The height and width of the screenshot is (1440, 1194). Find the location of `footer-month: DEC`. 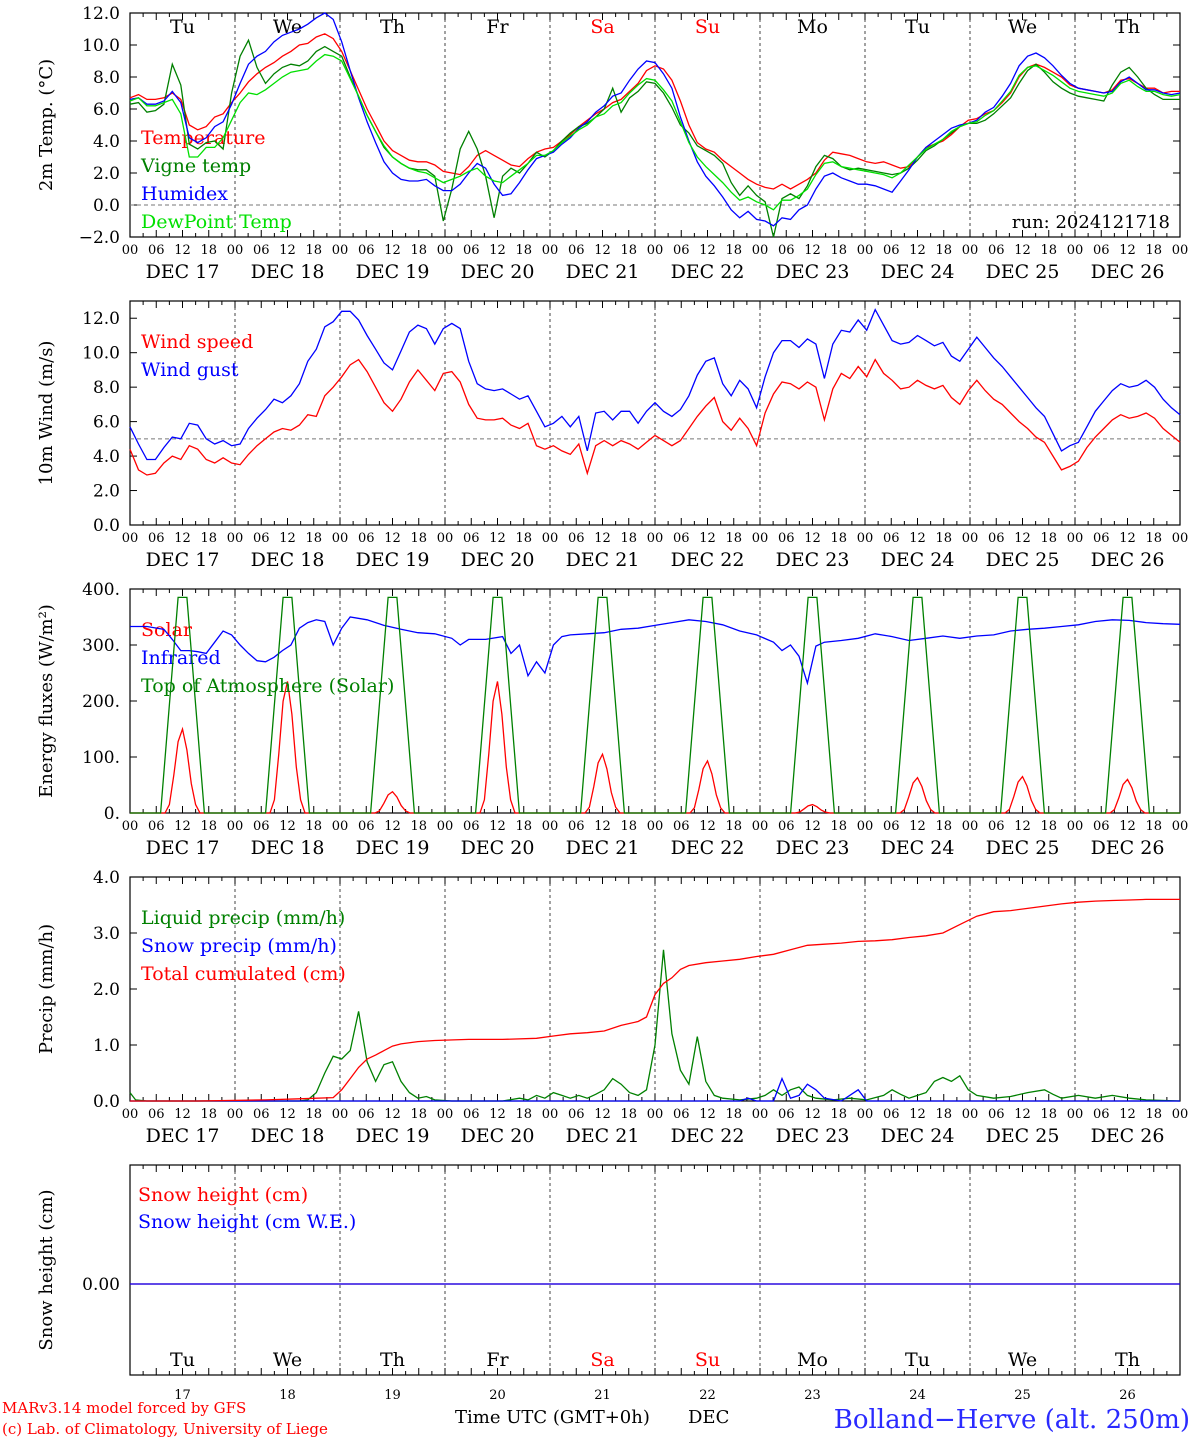

footer-month: DEC is located at coordinates (708, 1417).